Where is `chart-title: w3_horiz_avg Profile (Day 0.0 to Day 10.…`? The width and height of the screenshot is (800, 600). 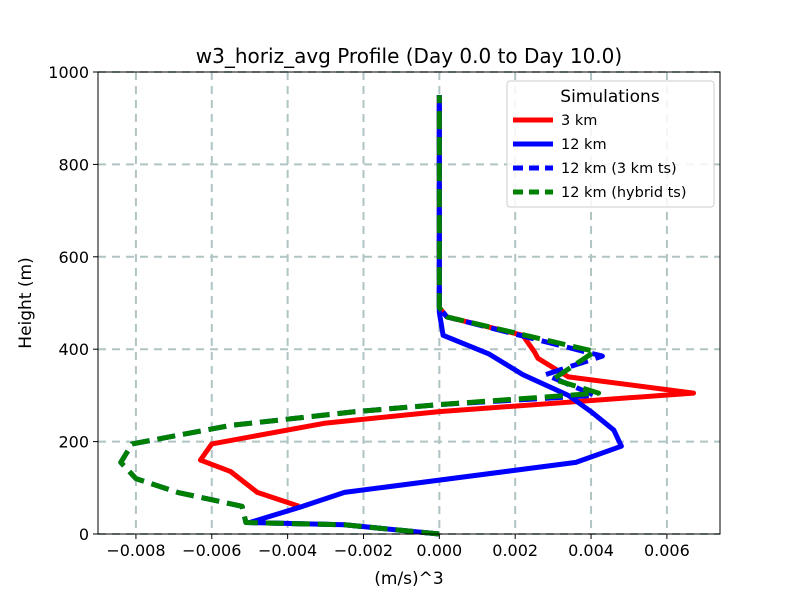
chart-title: w3_horiz_avg Profile (Day 0.0 to Day 10.… is located at coordinates (409, 56).